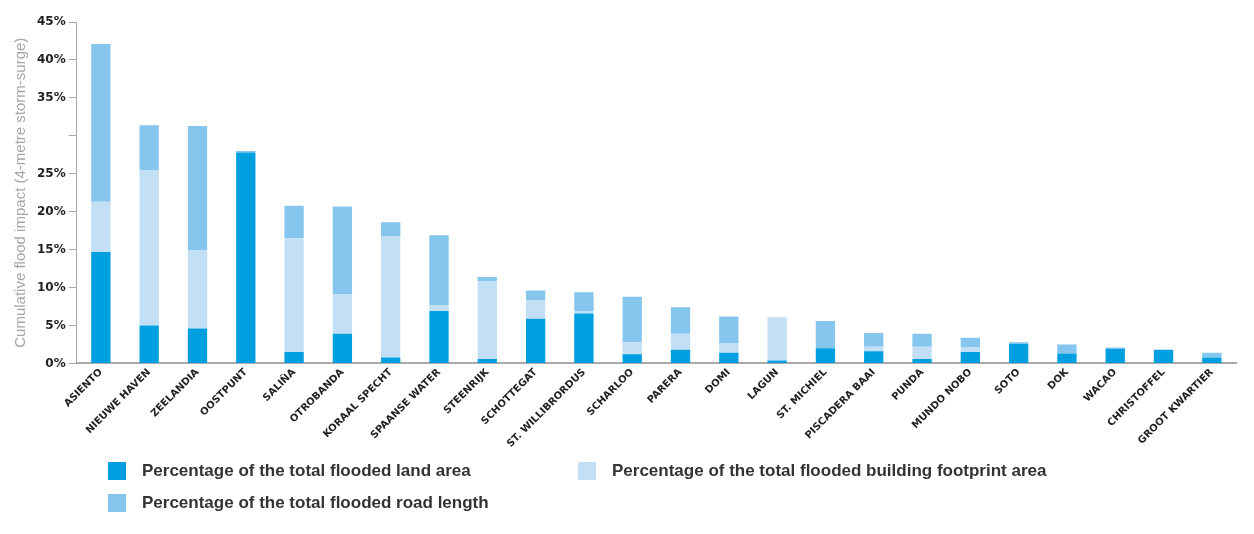 The height and width of the screenshot is (534, 1254). What do you see at coordinates (829, 471) in the screenshot?
I see `legend-label: Percentage of the total flooded building footprint area` at bounding box center [829, 471].